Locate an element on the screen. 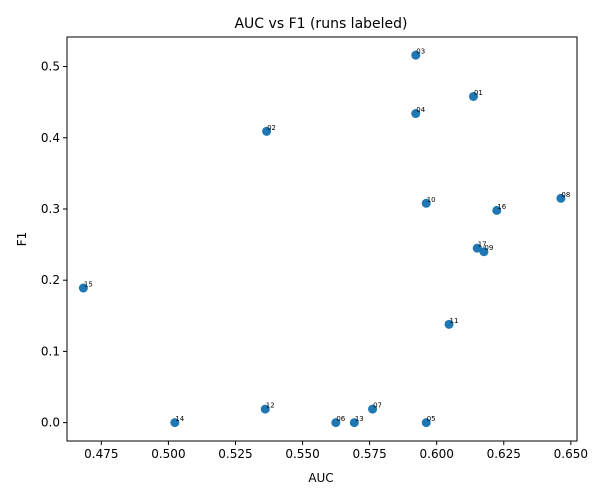 The image size is (600, 500). y-tick-label: 0.3 is located at coordinates (50, 209).